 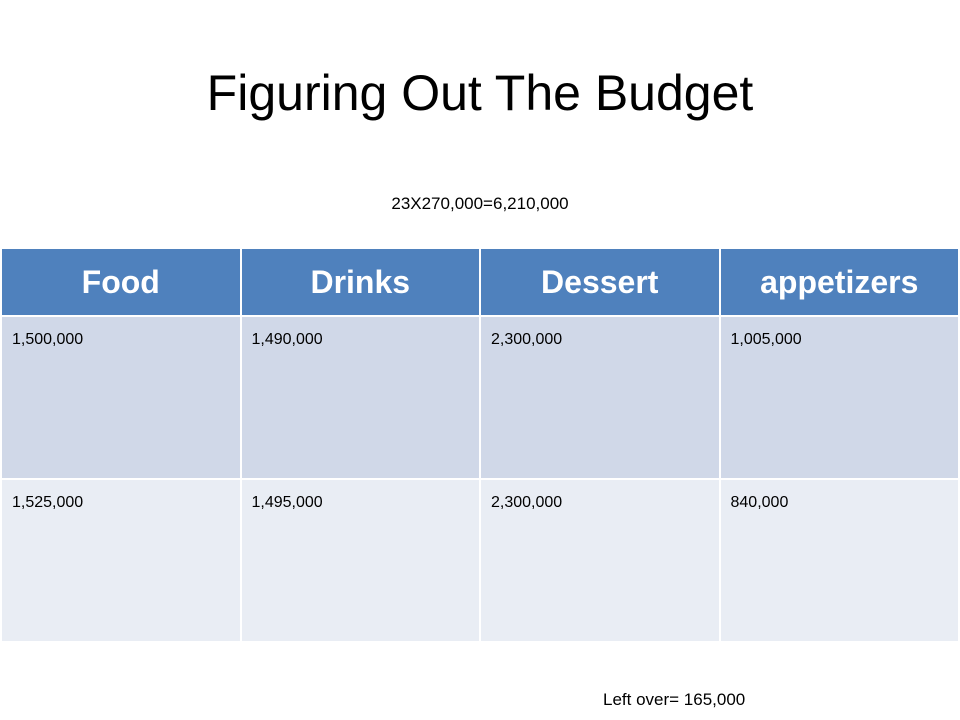 What do you see at coordinates (839, 560) in the screenshot?
I see `cell-appetizers: 840,000` at bounding box center [839, 560].